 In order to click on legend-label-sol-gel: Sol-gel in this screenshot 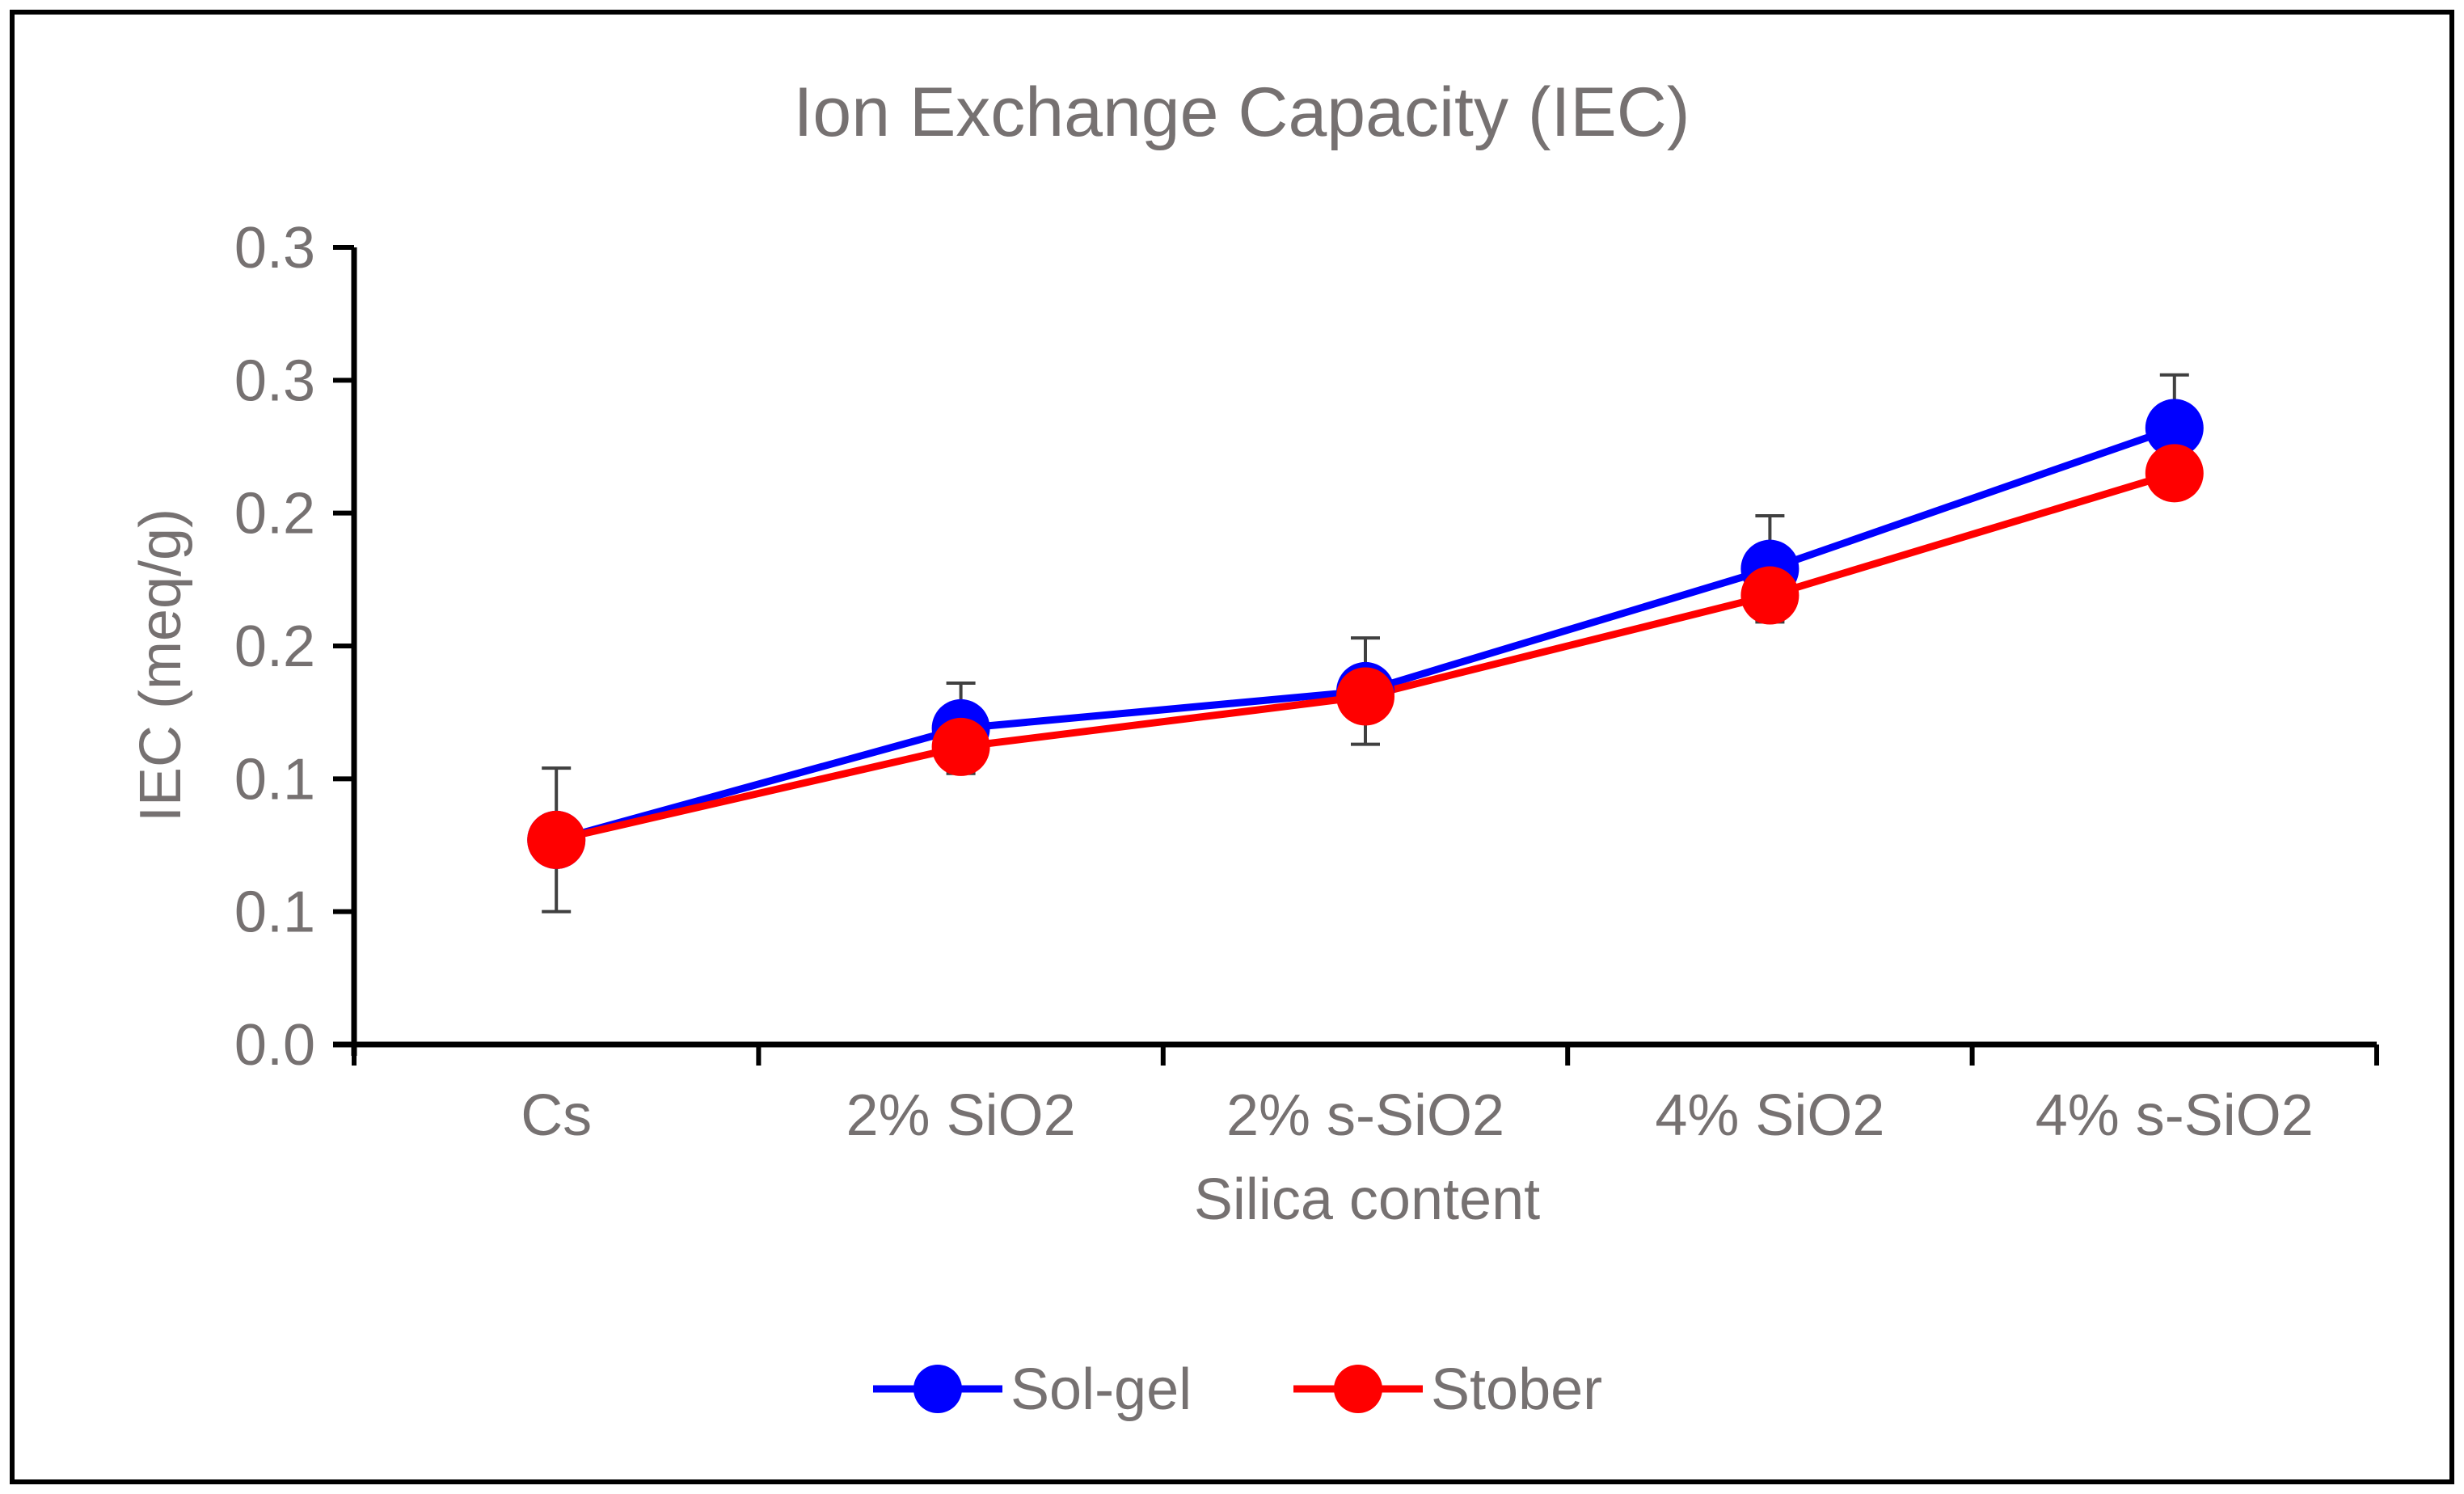, I will do `click(1101, 1389)`.